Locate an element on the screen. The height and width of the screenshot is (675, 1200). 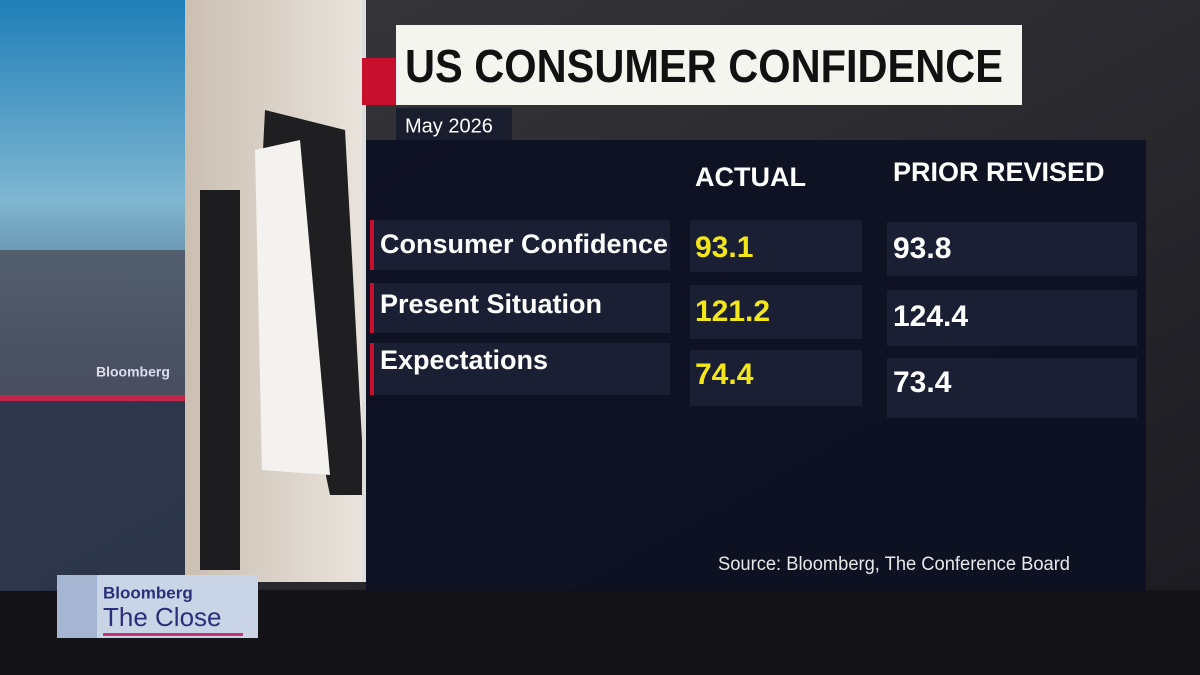
subtitle-box is located at coordinates (454, 126).